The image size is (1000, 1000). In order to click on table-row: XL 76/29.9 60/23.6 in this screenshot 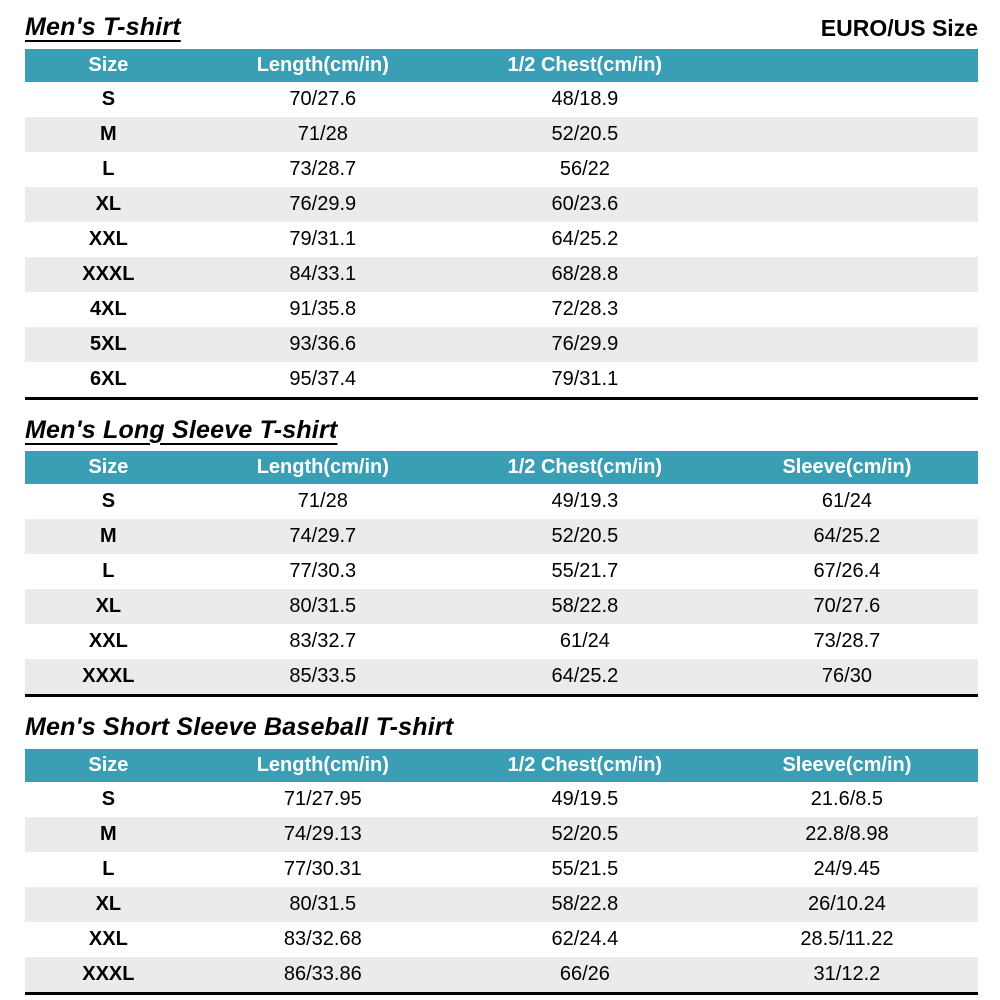, I will do `click(501, 204)`.